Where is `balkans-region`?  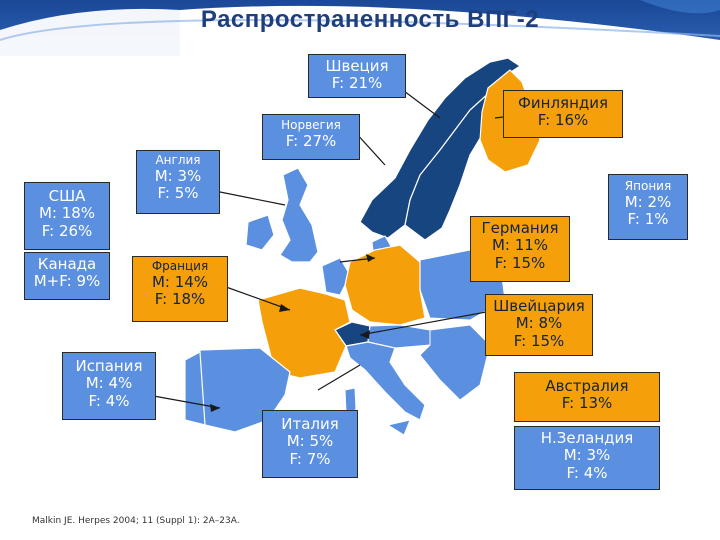
balkans-region is located at coordinates (455, 362).